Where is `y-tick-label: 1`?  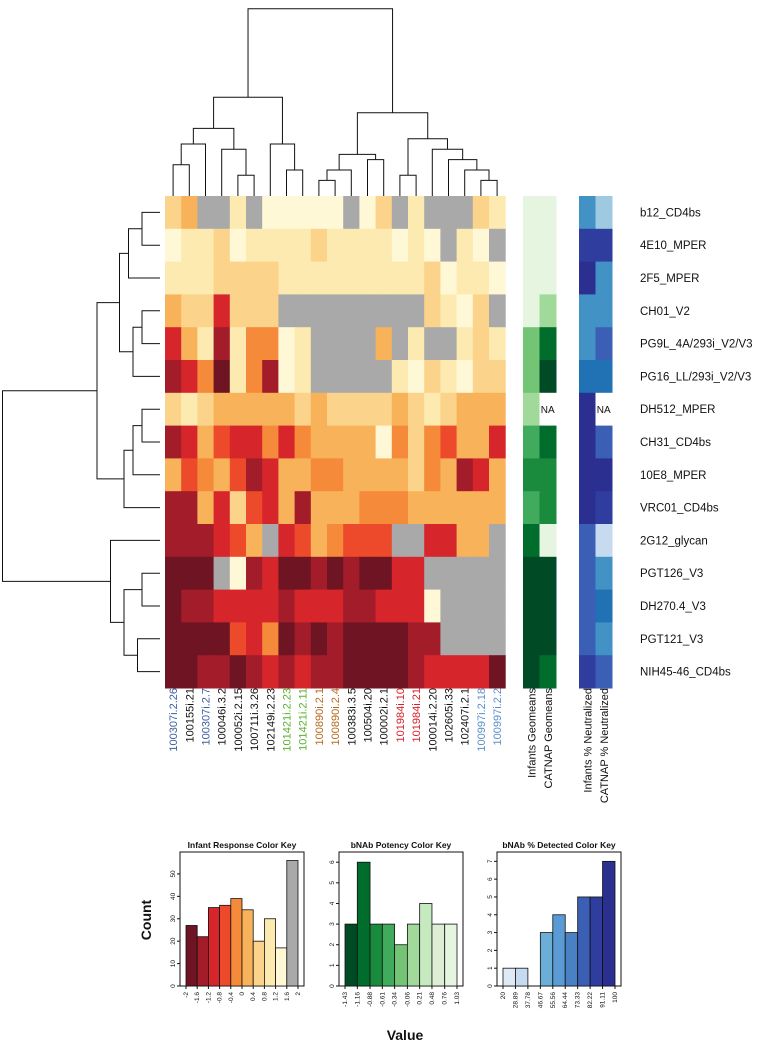 y-tick-label: 1 is located at coordinates (332, 965).